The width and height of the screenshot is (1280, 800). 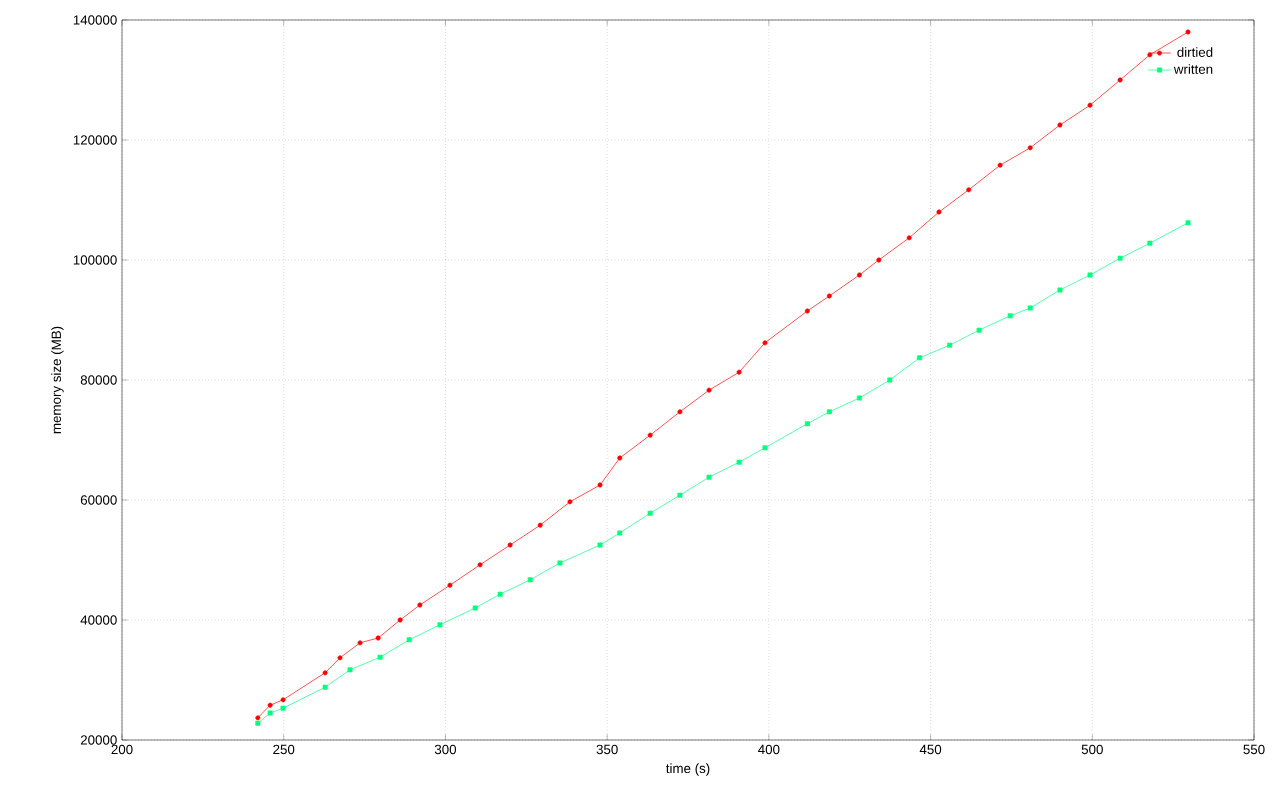 What do you see at coordinates (95, 20) in the screenshot?
I see `y-tick-label: 140000` at bounding box center [95, 20].